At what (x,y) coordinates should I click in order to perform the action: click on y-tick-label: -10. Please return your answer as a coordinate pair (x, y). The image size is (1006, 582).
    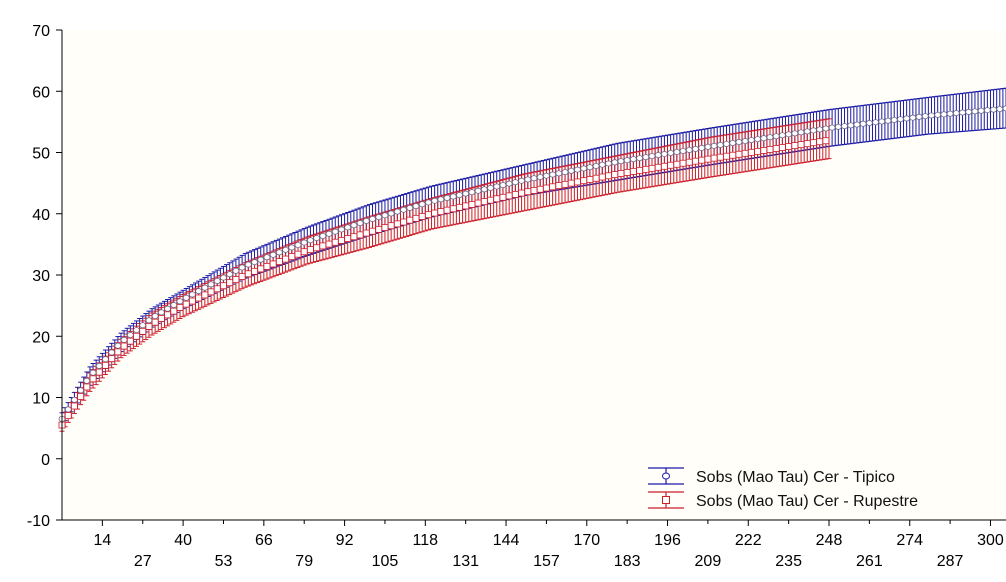
    Looking at the image, I should click on (38, 521).